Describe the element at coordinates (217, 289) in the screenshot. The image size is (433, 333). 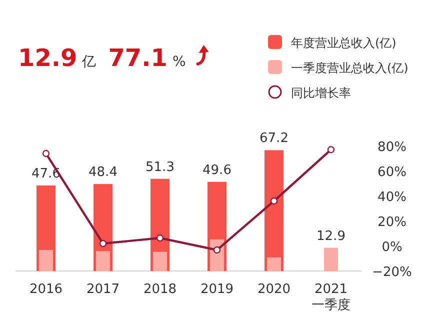
I see `x-tick-label: 2019` at that location.